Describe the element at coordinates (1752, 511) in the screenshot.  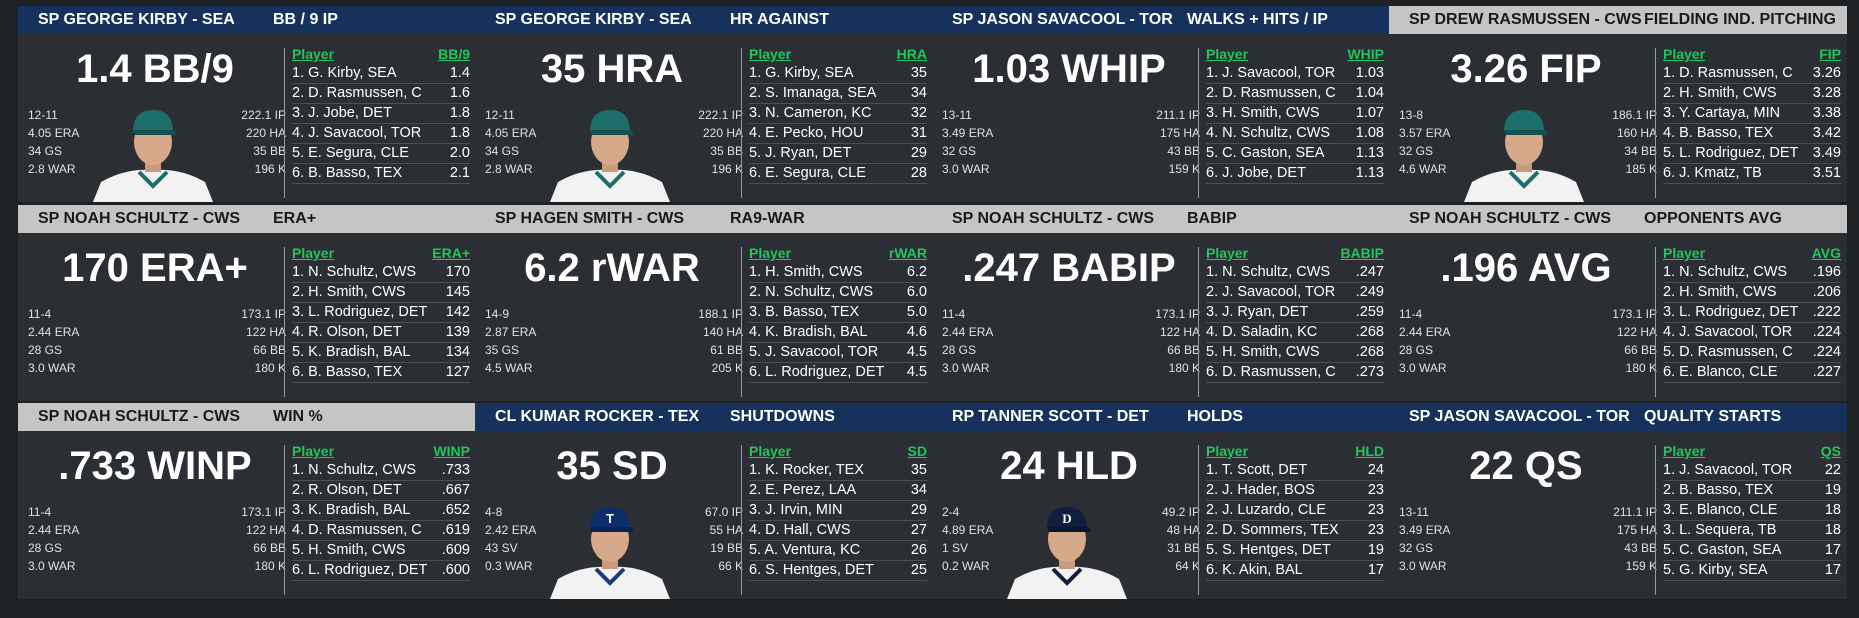
I see `leaderboard-row: 3. E. Blanco, CLE 18` at that location.